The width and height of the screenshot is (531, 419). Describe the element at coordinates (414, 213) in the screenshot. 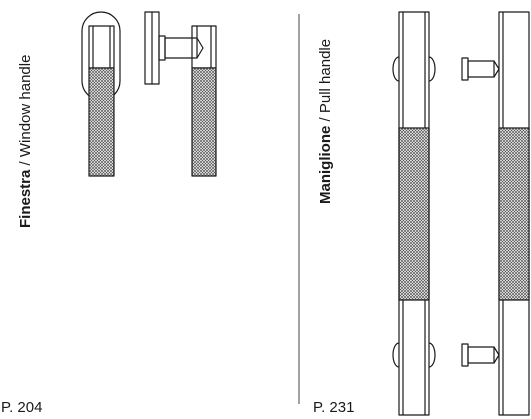

I see `pull-handle-front-view` at that location.